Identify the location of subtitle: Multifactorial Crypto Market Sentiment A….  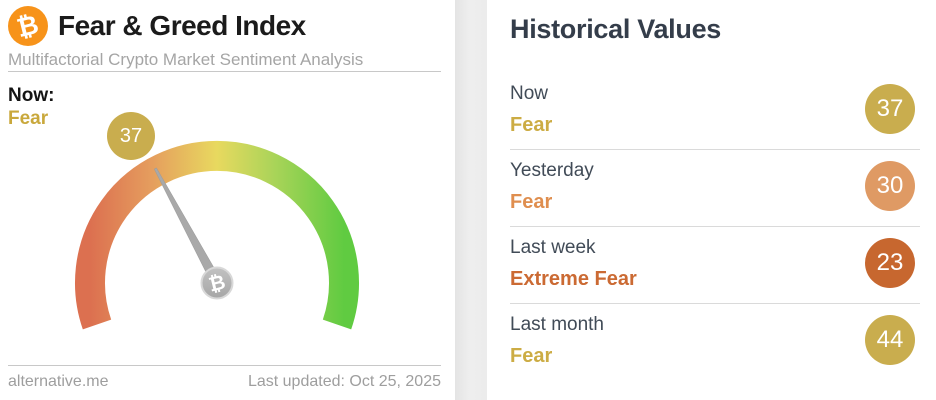
(186, 59).